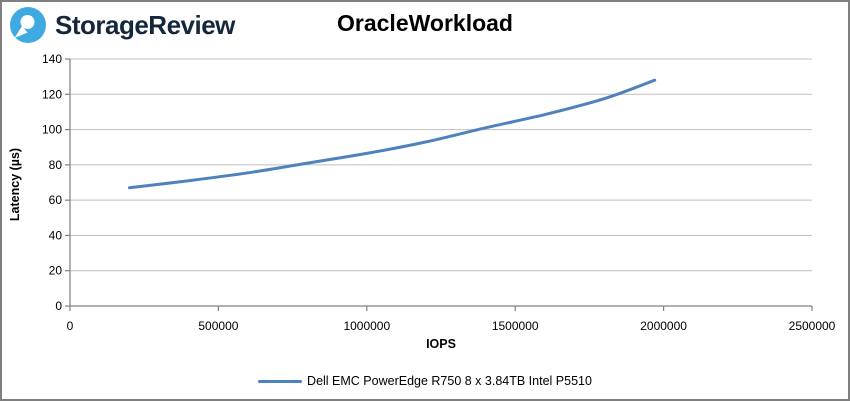 The width and height of the screenshot is (850, 401). I want to click on y-tick-label: 40, so click(56, 235).